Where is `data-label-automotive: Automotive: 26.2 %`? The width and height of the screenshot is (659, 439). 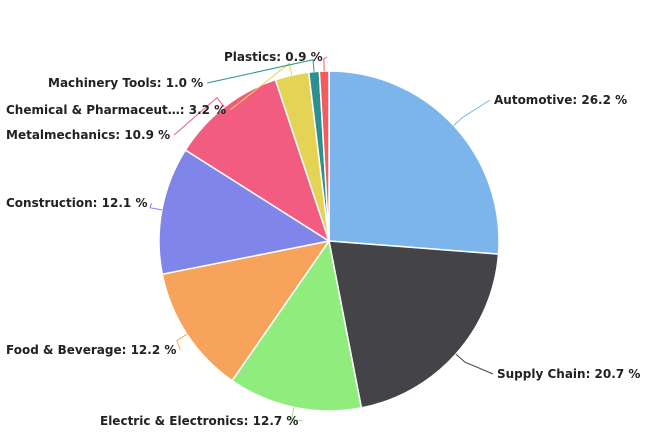
data-label-automotive: Automotive: 26.2 % is located at coordinates (560, 100).